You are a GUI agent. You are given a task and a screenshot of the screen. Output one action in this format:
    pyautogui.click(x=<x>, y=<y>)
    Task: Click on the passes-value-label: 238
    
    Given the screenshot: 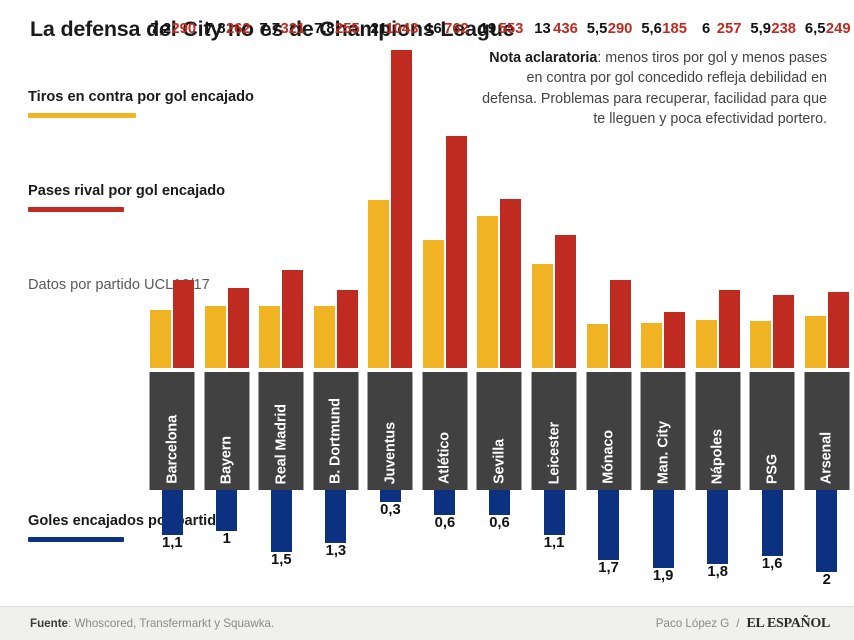 What is the action you would take?
    pyautogui.click(x=784, y=29)
    